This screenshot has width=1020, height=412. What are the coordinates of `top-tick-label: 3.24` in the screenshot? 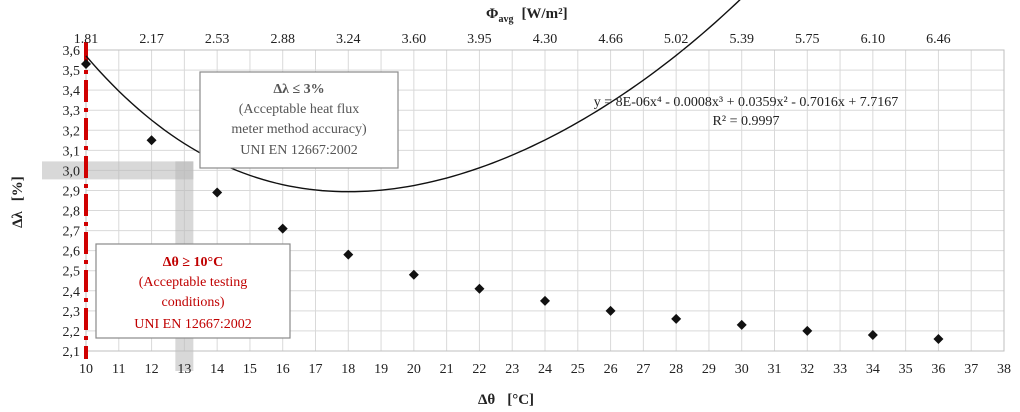 It's located at (348, 39).